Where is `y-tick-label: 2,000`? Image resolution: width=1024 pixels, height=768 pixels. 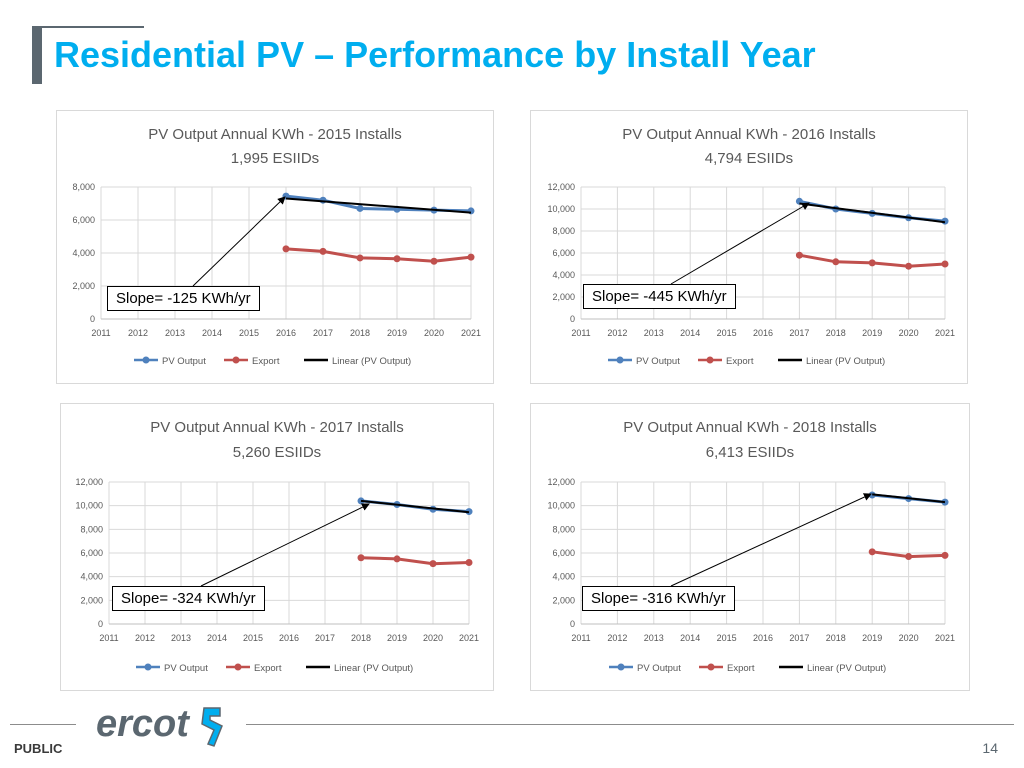 y-tick-label: 2,000 is located at coordinates (563, 297).